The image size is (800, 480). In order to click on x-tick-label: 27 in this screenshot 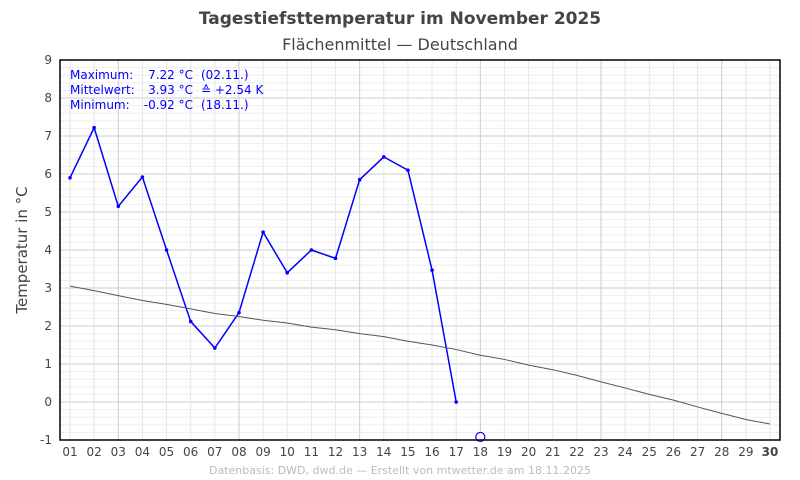, I will do `click(697, 452)`.